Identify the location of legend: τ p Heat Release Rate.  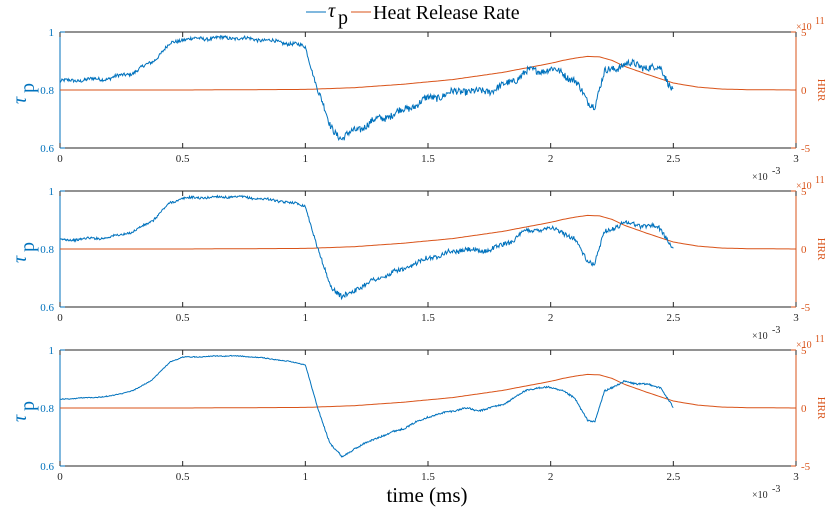
(413, 14).